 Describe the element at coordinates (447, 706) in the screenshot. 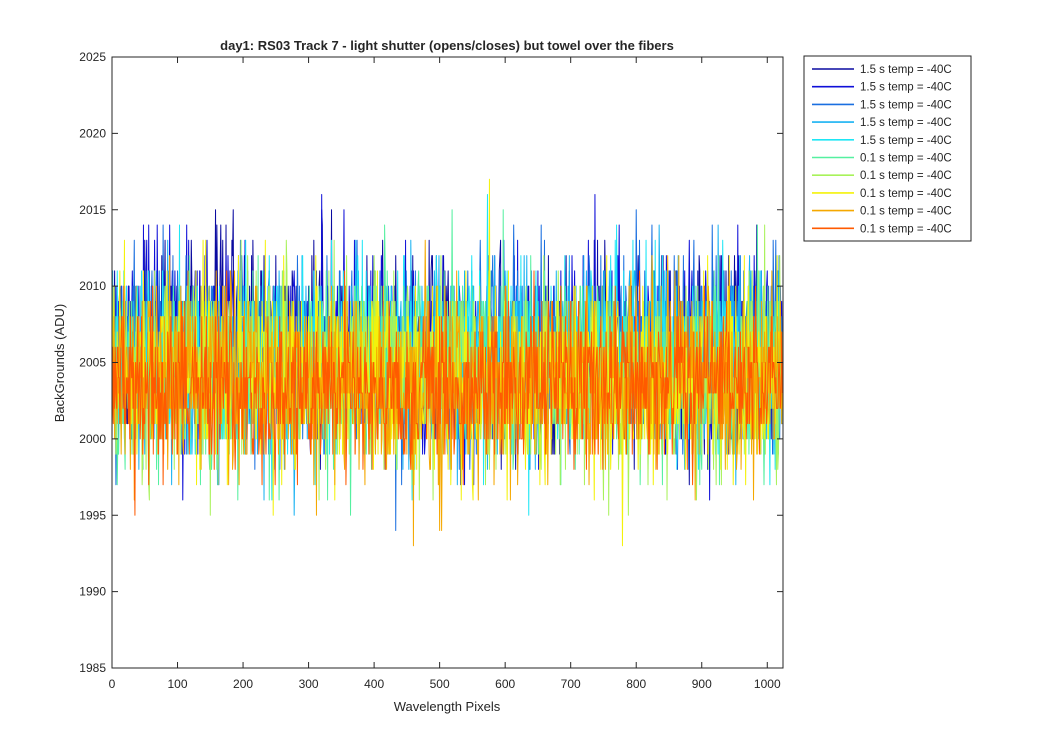

I see `x-axis-label: Wavelength Pixels` at that location.